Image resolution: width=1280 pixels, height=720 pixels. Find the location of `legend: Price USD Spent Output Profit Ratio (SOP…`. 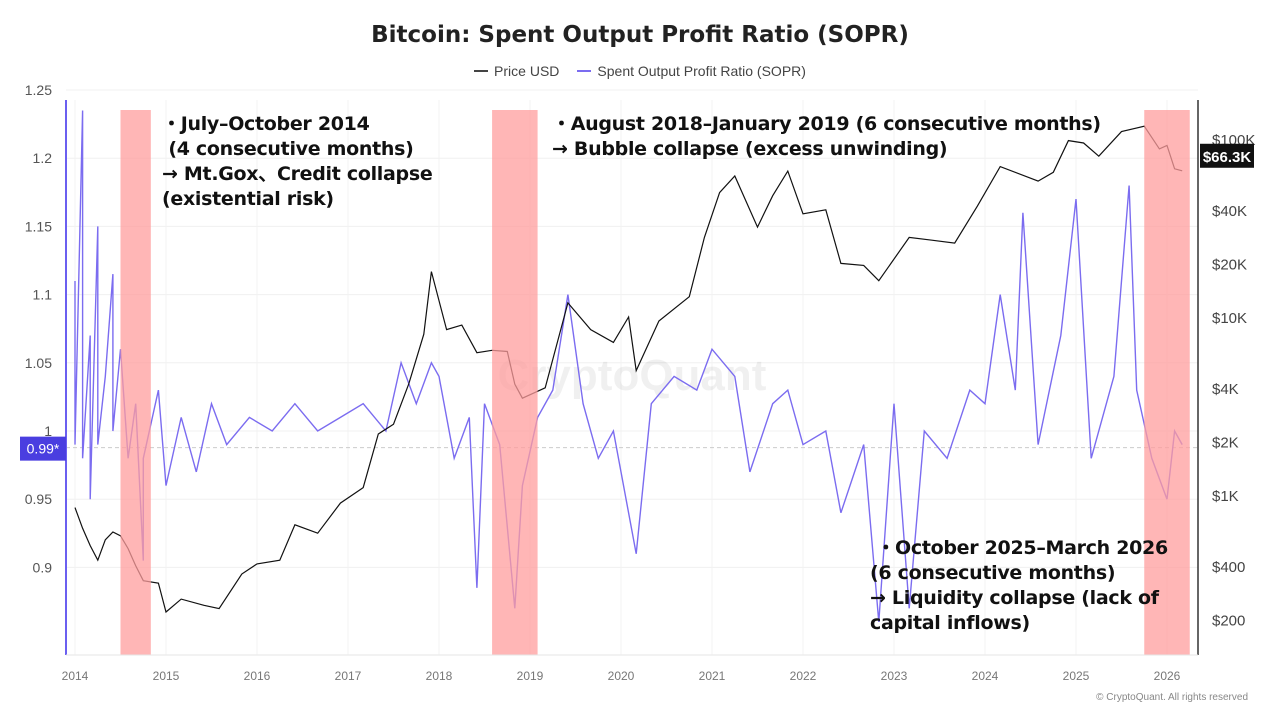

legend: Price USD Spent Output Profit Ratio (SOP… is located at coordinates (640, 71).